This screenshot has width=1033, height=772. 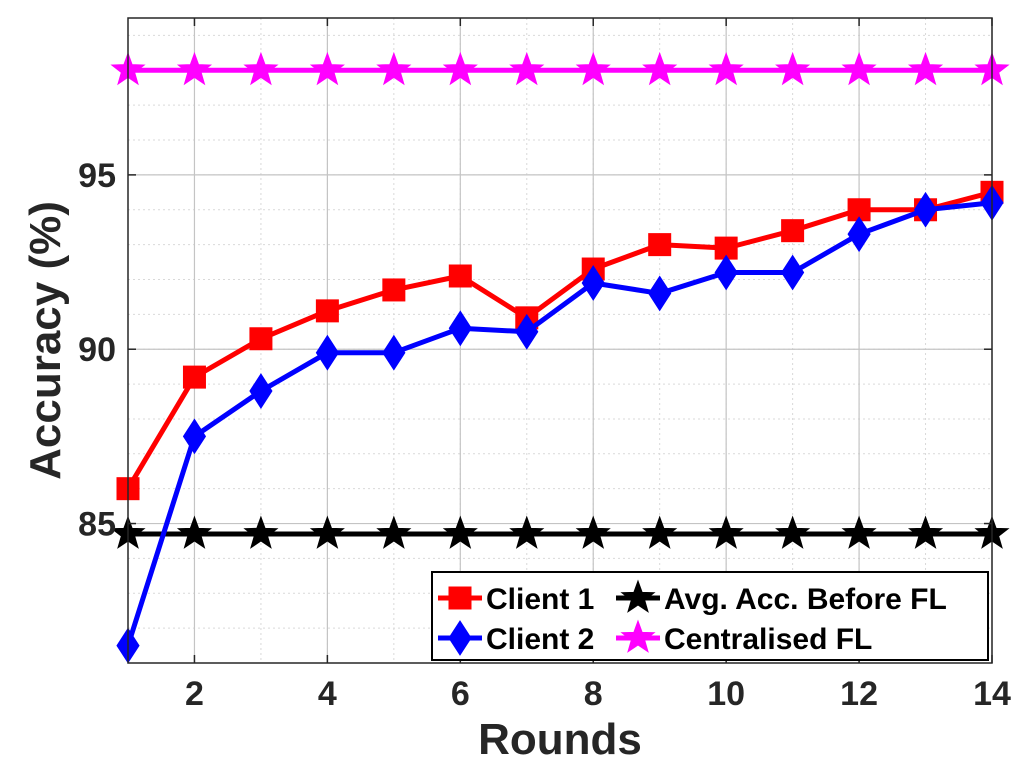 What do you see at coordinates (992, 694) in the screenshot?
I see `x-tick-label: 14` at bounding box center [992, 694].